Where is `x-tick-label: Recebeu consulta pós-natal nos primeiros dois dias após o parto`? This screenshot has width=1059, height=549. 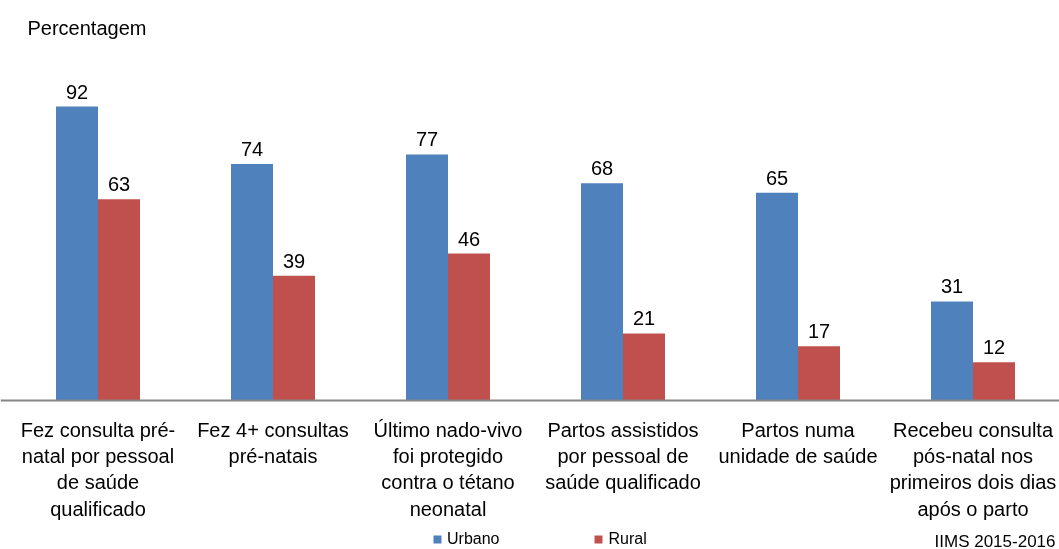
x-tick-label: Recebeu consulta pós-natal nos primeiros dois dias após o parto is located at coordinates (973, 469).